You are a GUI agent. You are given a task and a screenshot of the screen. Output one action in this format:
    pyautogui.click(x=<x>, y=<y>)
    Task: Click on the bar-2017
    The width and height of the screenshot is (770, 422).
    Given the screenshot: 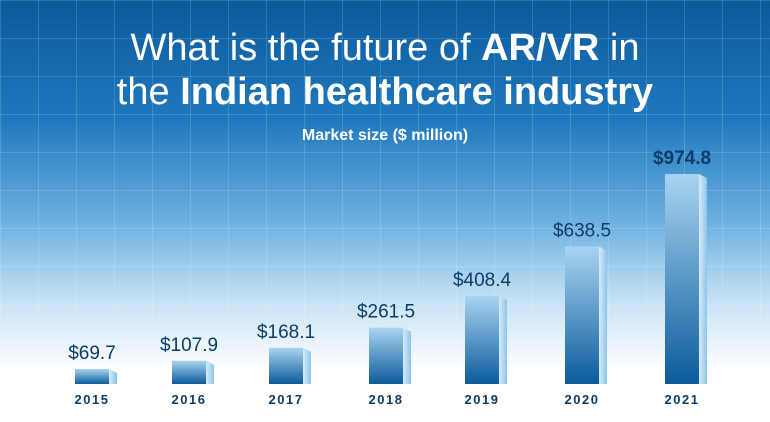 What is the action you would take?
    pyautogui.click(x=286, y=365)
    